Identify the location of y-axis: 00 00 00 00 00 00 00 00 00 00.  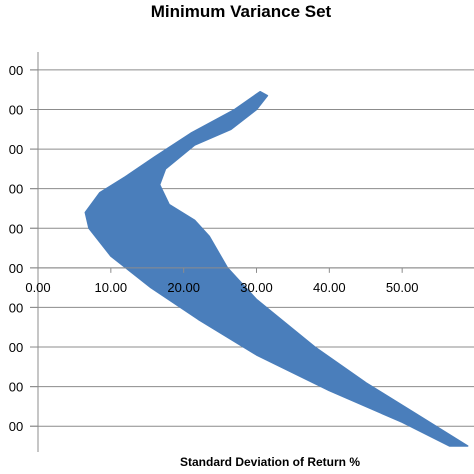
(24, 252).